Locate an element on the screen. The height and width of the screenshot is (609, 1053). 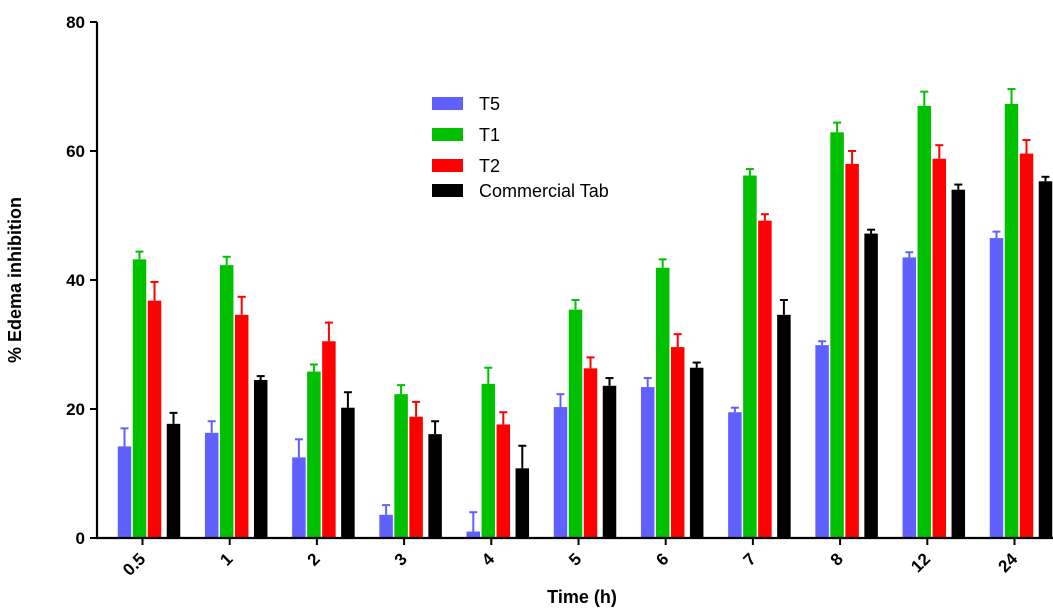
legend-label: Commercial Tab is located at coordinates (544, 191).